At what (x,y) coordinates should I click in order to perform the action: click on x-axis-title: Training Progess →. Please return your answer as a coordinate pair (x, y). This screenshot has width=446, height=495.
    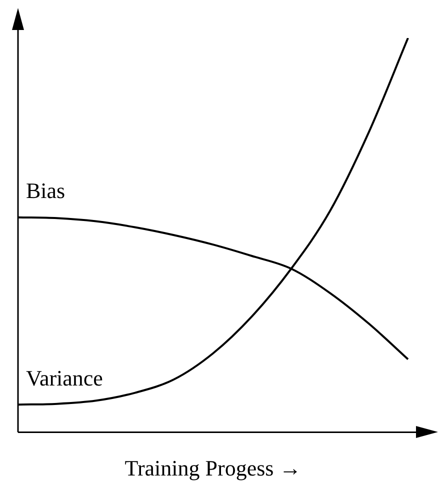
    Looking at the image, I should click on (213, 468).